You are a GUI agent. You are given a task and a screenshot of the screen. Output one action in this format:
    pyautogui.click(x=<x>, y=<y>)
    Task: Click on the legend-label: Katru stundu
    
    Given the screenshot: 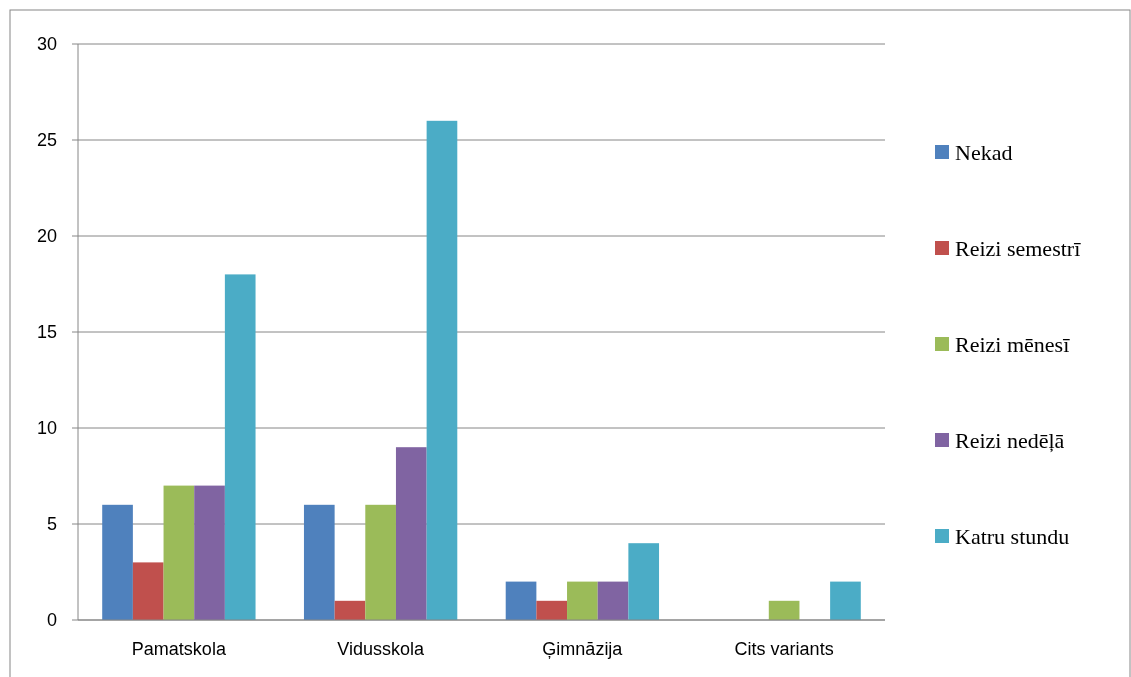 What is the action you would take?
    pyautogui.click(x=1012, y=536)
    